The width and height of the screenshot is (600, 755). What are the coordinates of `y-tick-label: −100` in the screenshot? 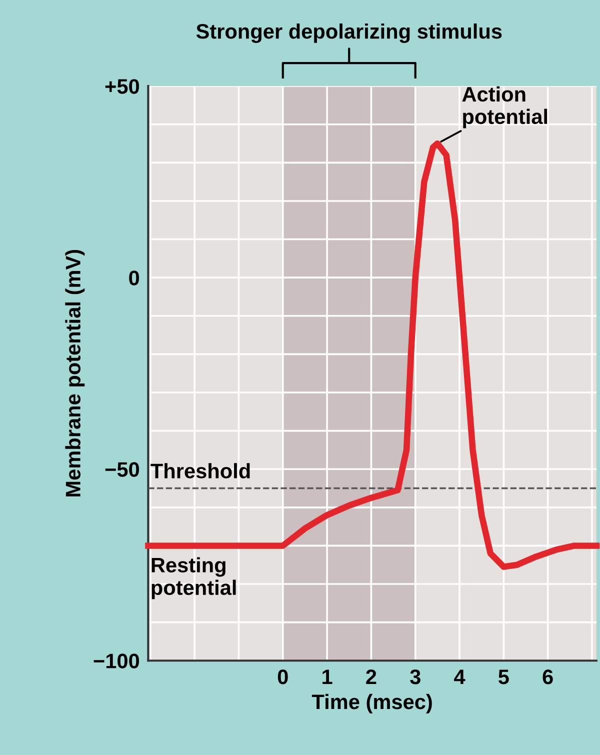 It's located at (117, 661).